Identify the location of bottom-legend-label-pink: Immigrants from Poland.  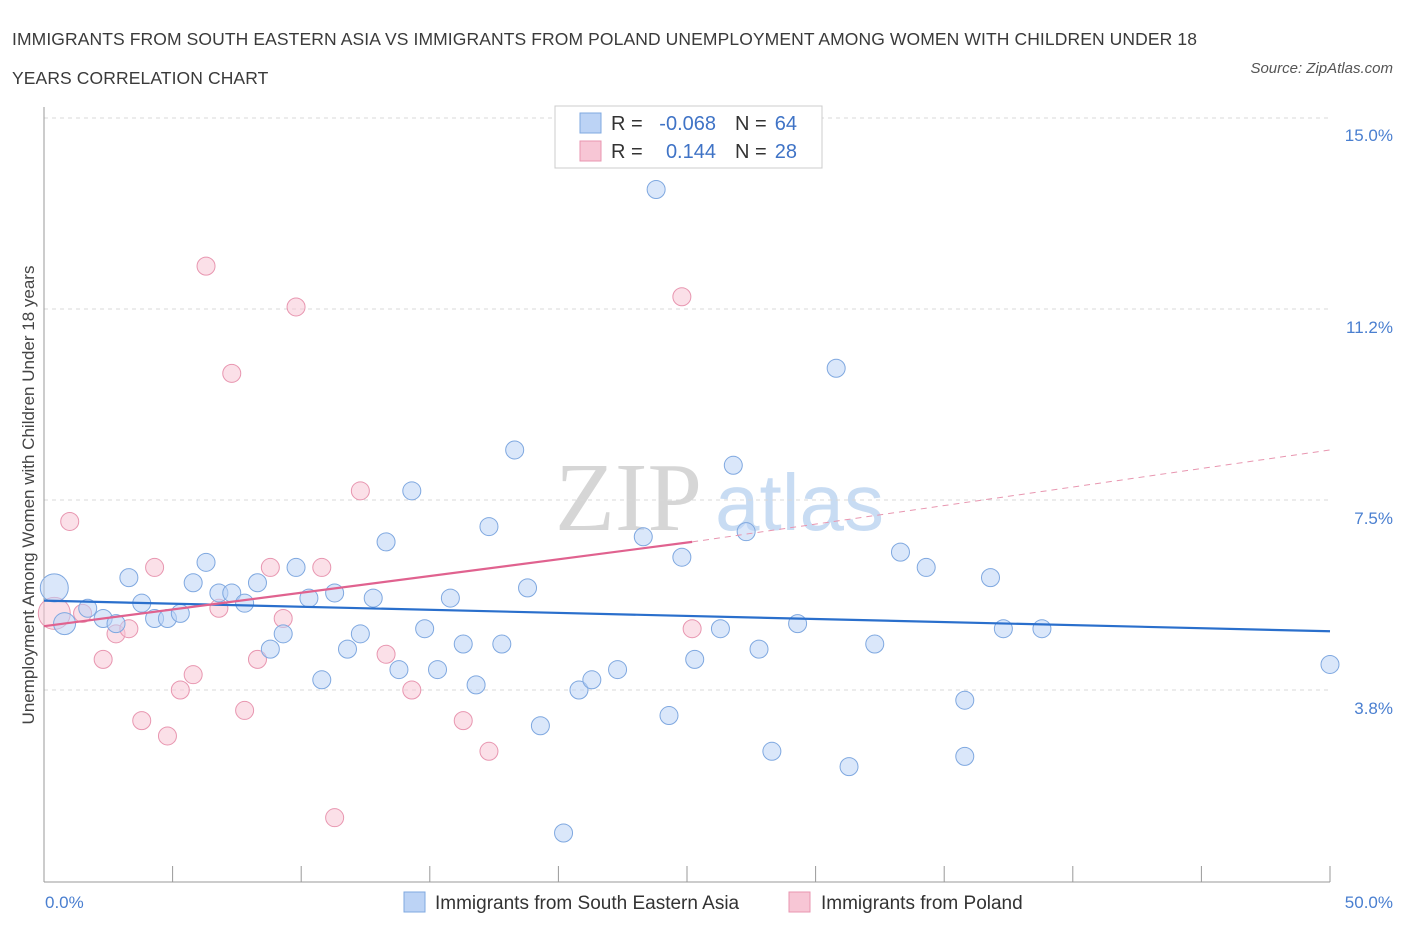
(922, 903).